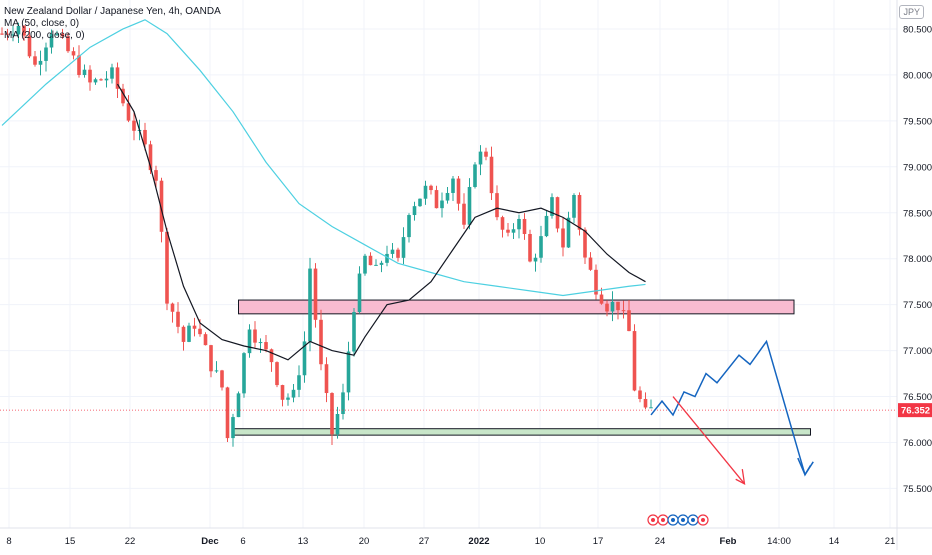 The width and height of the screenshot is (932, 555). What do you see at coordinates (915, 410) in the screenshot?
I see `last-price-tag` at bounding box center [915, 410].